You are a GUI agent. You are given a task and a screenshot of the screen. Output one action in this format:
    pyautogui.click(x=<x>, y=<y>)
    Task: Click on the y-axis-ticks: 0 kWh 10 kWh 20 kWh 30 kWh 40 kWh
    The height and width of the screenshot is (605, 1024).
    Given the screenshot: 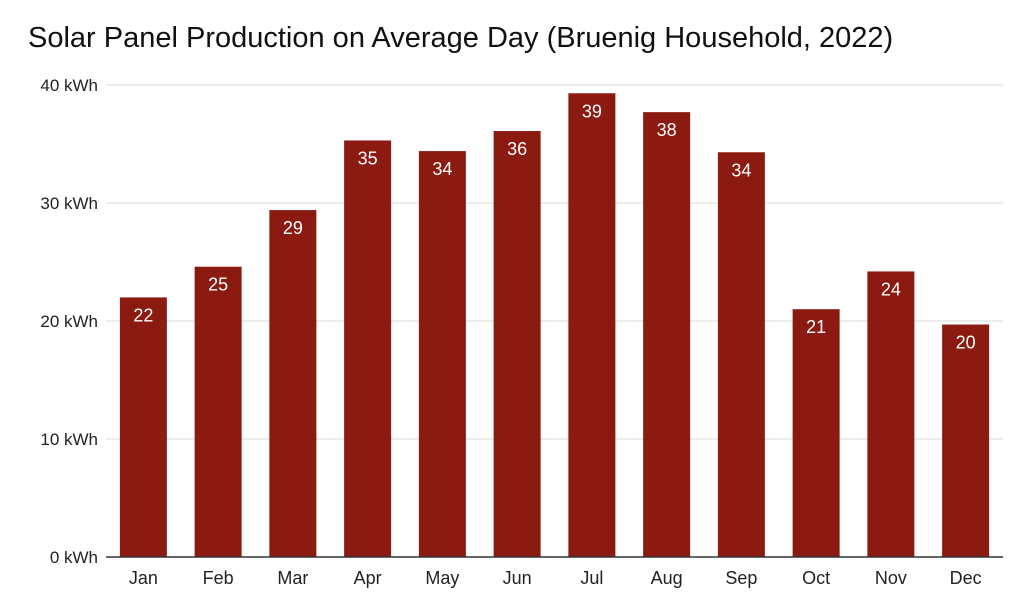 What is the action you would take?
    pyautogui.click(x=69, y=321)
    